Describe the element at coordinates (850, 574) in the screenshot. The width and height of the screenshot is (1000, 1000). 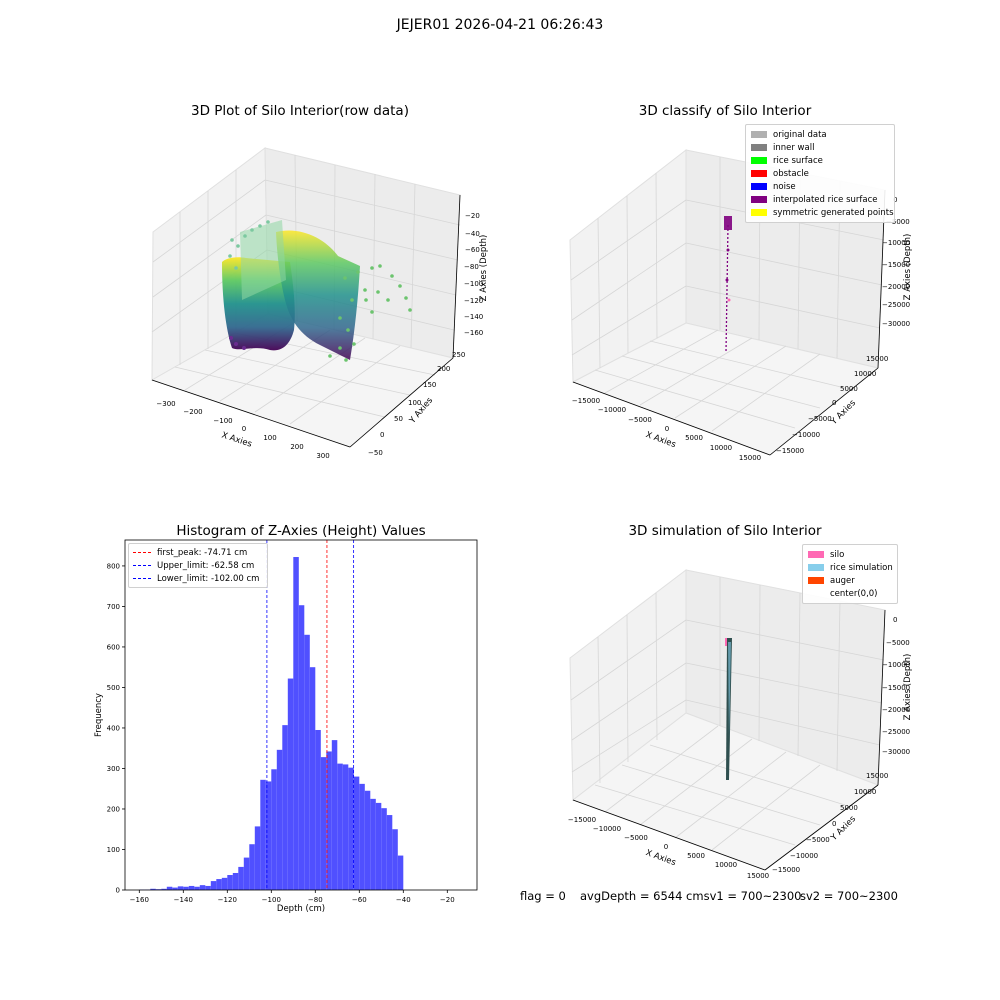
I see `simulation-legend: silo rice simulation auger center(0,0)` at that location.